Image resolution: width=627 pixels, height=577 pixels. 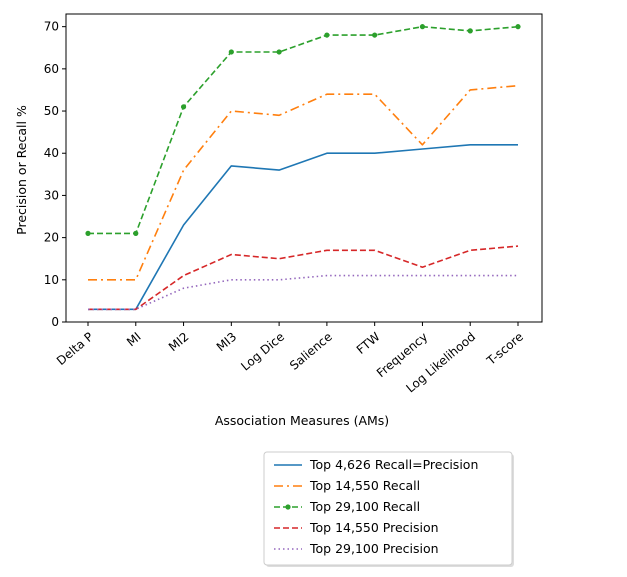 I want to click on y-tick-label: 20, so click(x=51, y=238).